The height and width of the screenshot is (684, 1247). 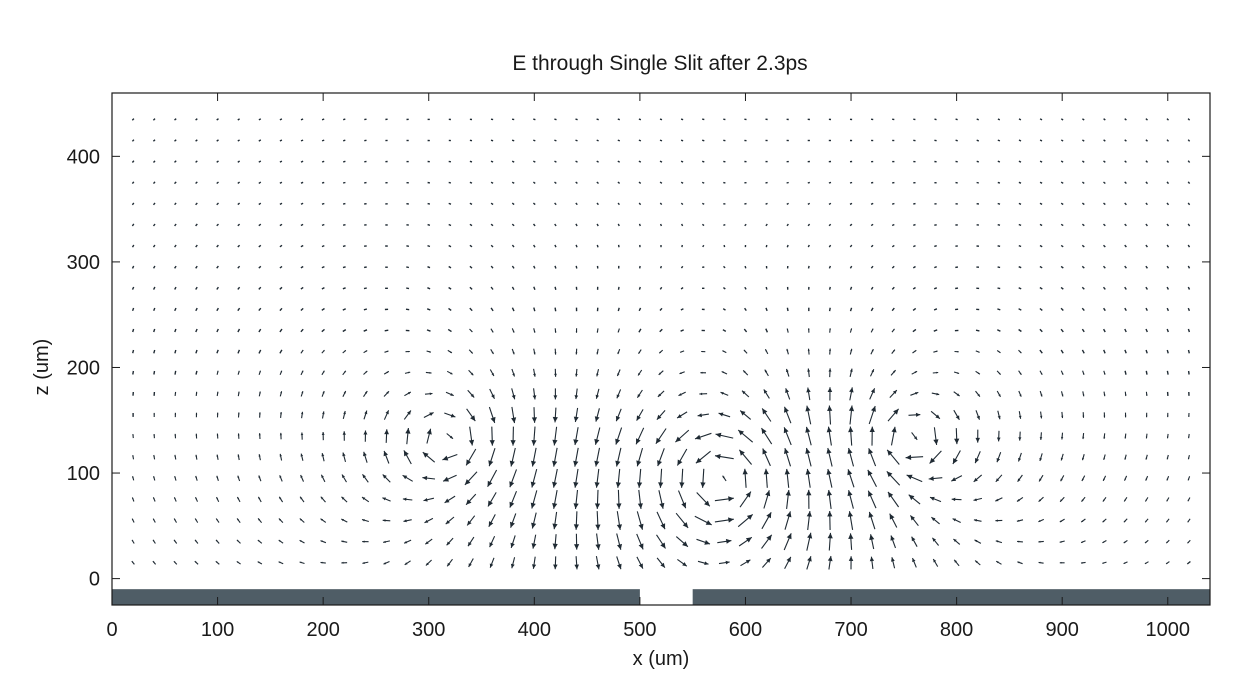 I want to click on y-tick-label: 400, so click(x=83, y=157).